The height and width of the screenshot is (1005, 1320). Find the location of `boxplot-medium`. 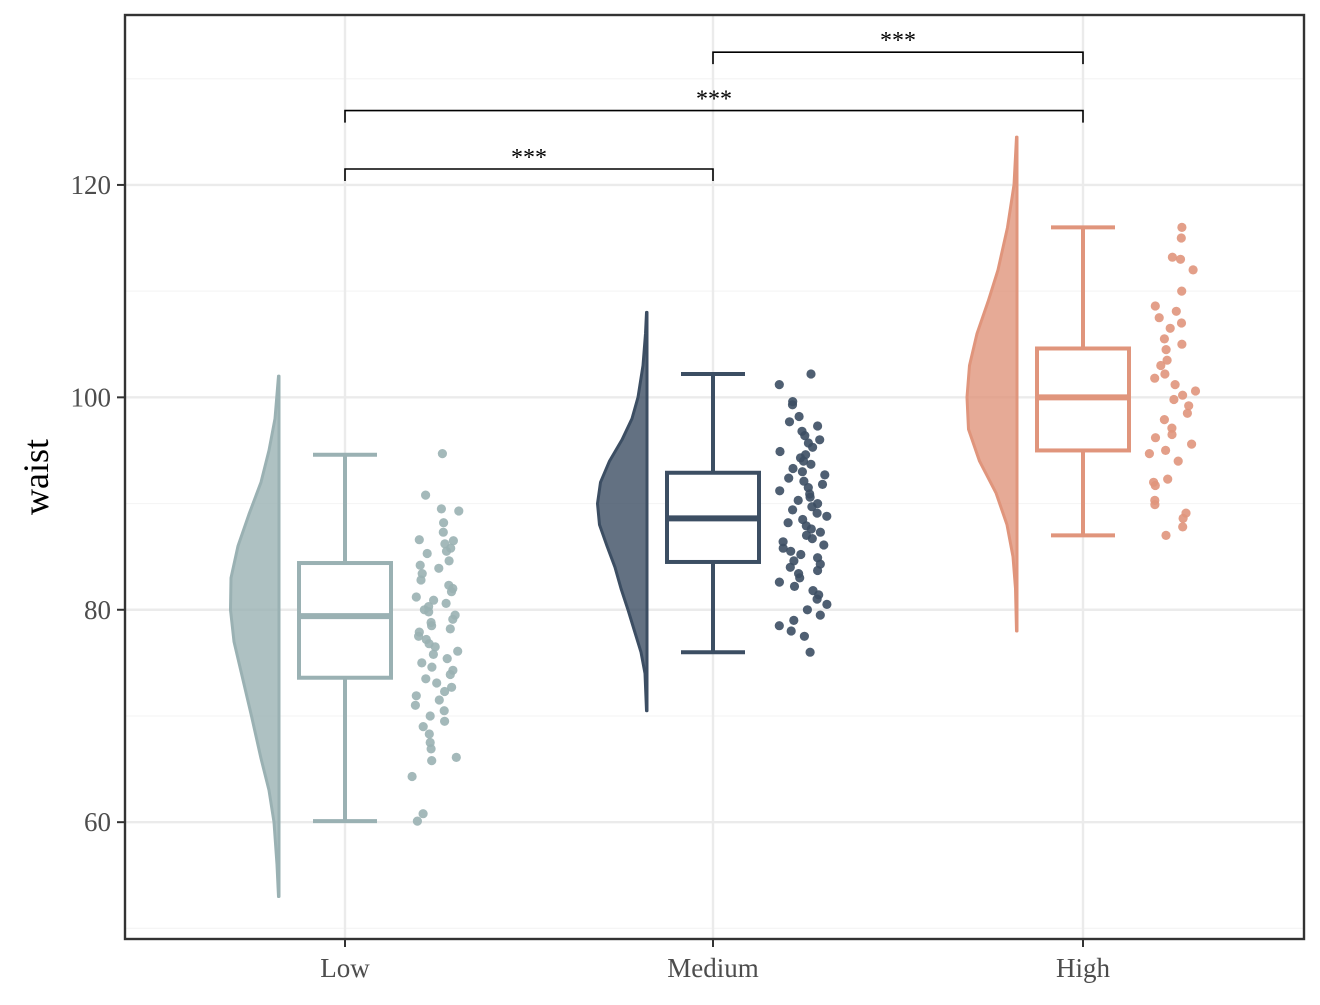

boxplot-medium is located at coordinates (713, 513).